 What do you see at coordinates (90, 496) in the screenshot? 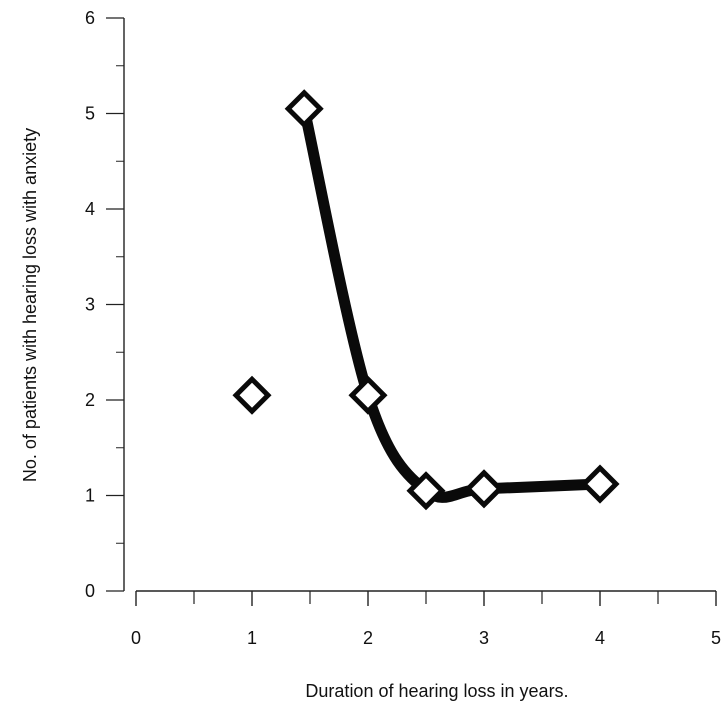
I see `y-tick-label: 1` at bounding box center [90, 496].